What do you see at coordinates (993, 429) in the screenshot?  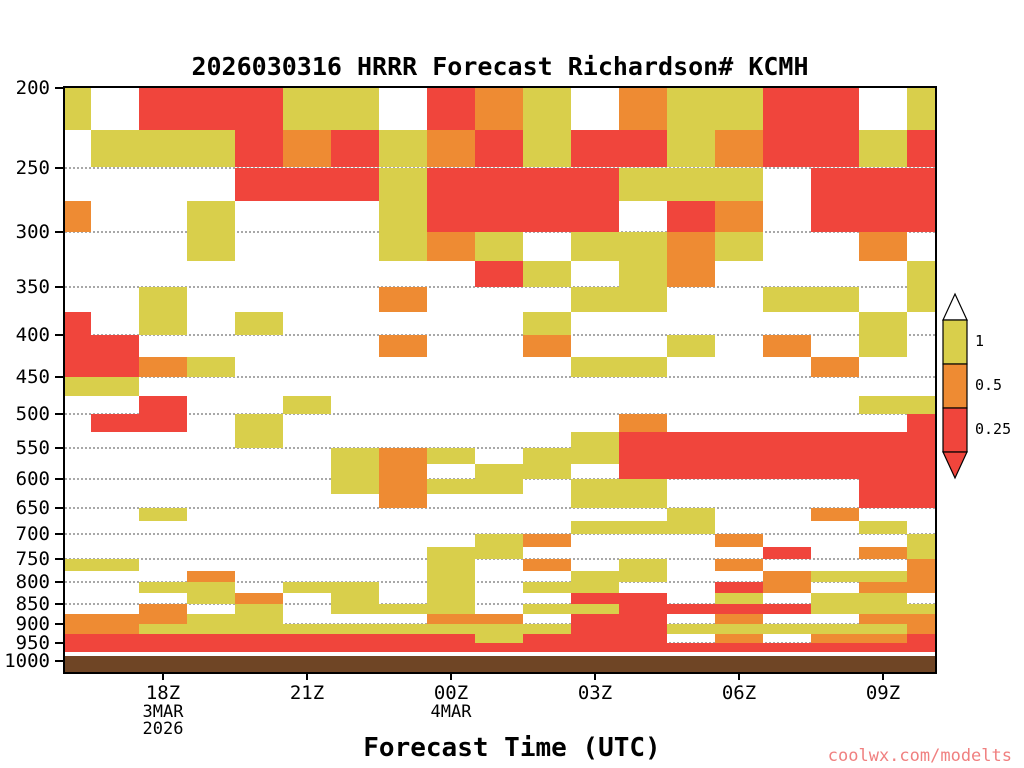 I see `colorbar-label-025: 0.25` at bounding box center [993, 429].